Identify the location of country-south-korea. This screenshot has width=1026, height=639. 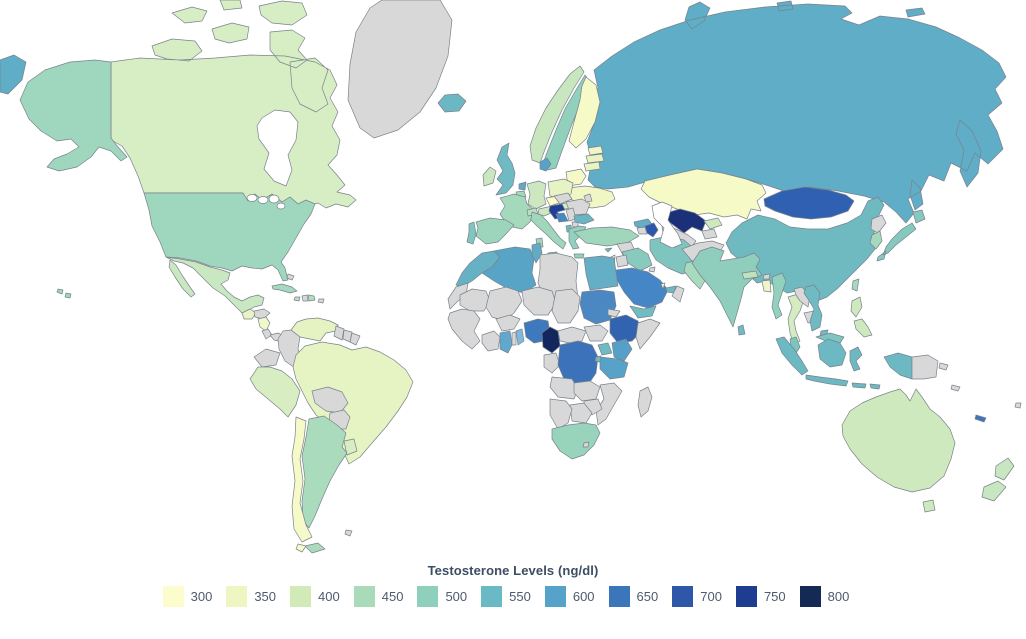
(876, 240).